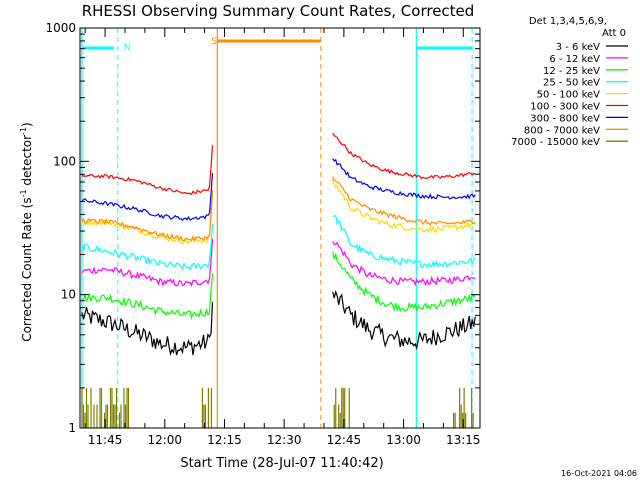  I want to click on x-tick-label: 13:15, so click(463, 440).